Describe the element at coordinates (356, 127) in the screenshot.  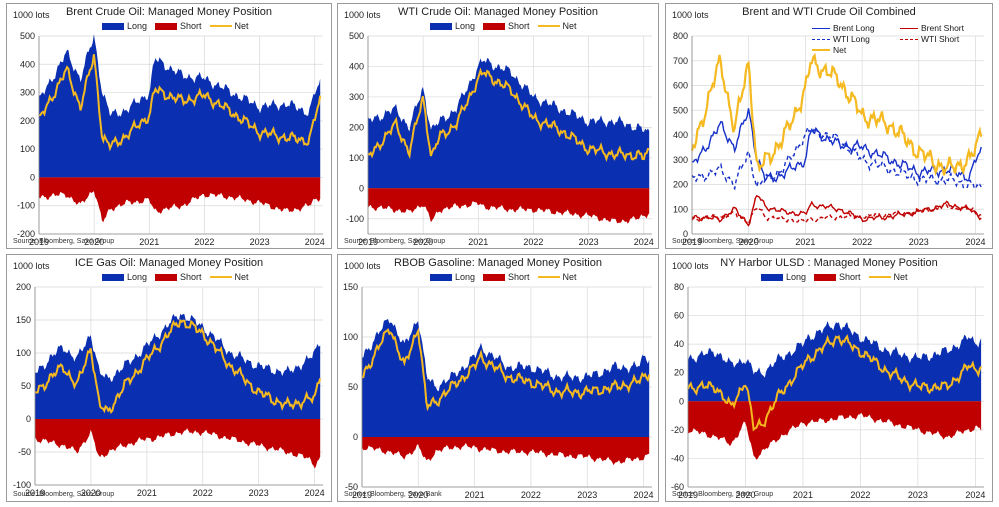
I see `y-tick-label: 200` at that location.